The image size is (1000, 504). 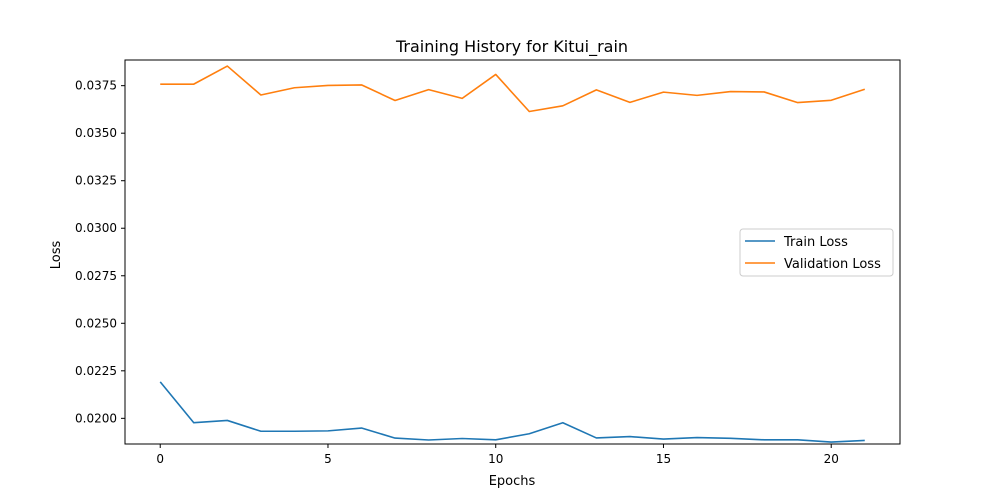 What do you see at coordinates (831, 459) in the screenshot?
I see `x-tick-label: 20` at bounding box center [831, 459].